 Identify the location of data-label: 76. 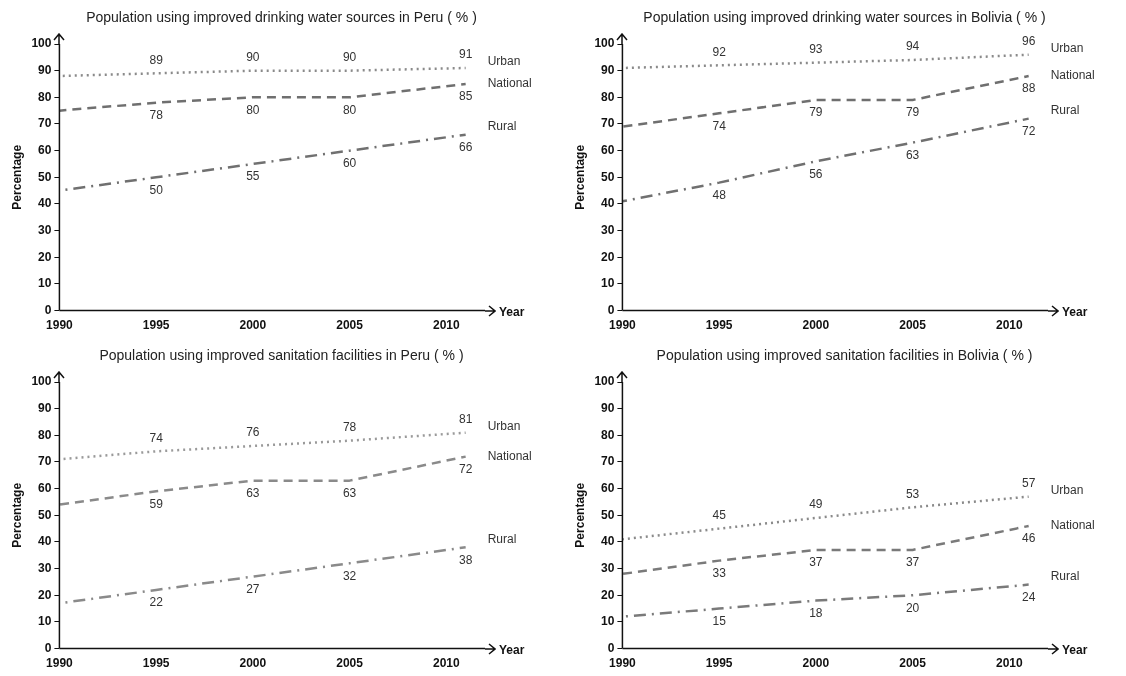
(253, 432).